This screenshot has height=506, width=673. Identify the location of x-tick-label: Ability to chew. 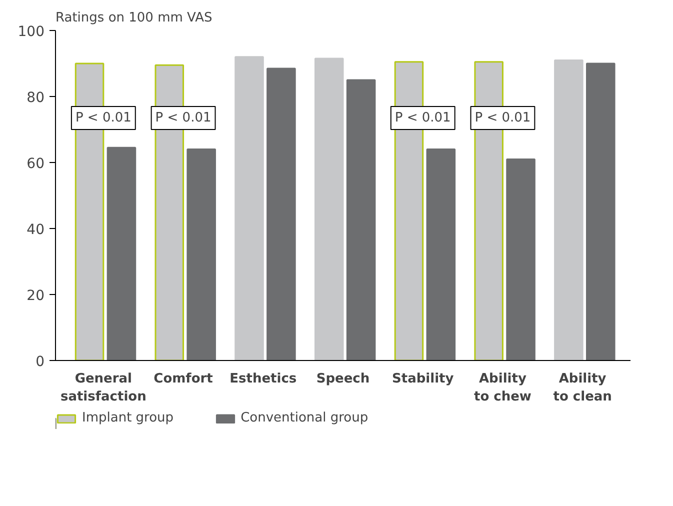
(503, 388).